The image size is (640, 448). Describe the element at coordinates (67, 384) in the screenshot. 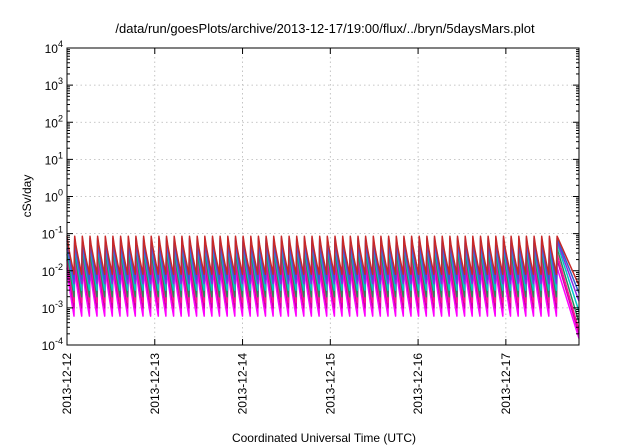

I see `x-tick-label: 2013-12-12` at that location.